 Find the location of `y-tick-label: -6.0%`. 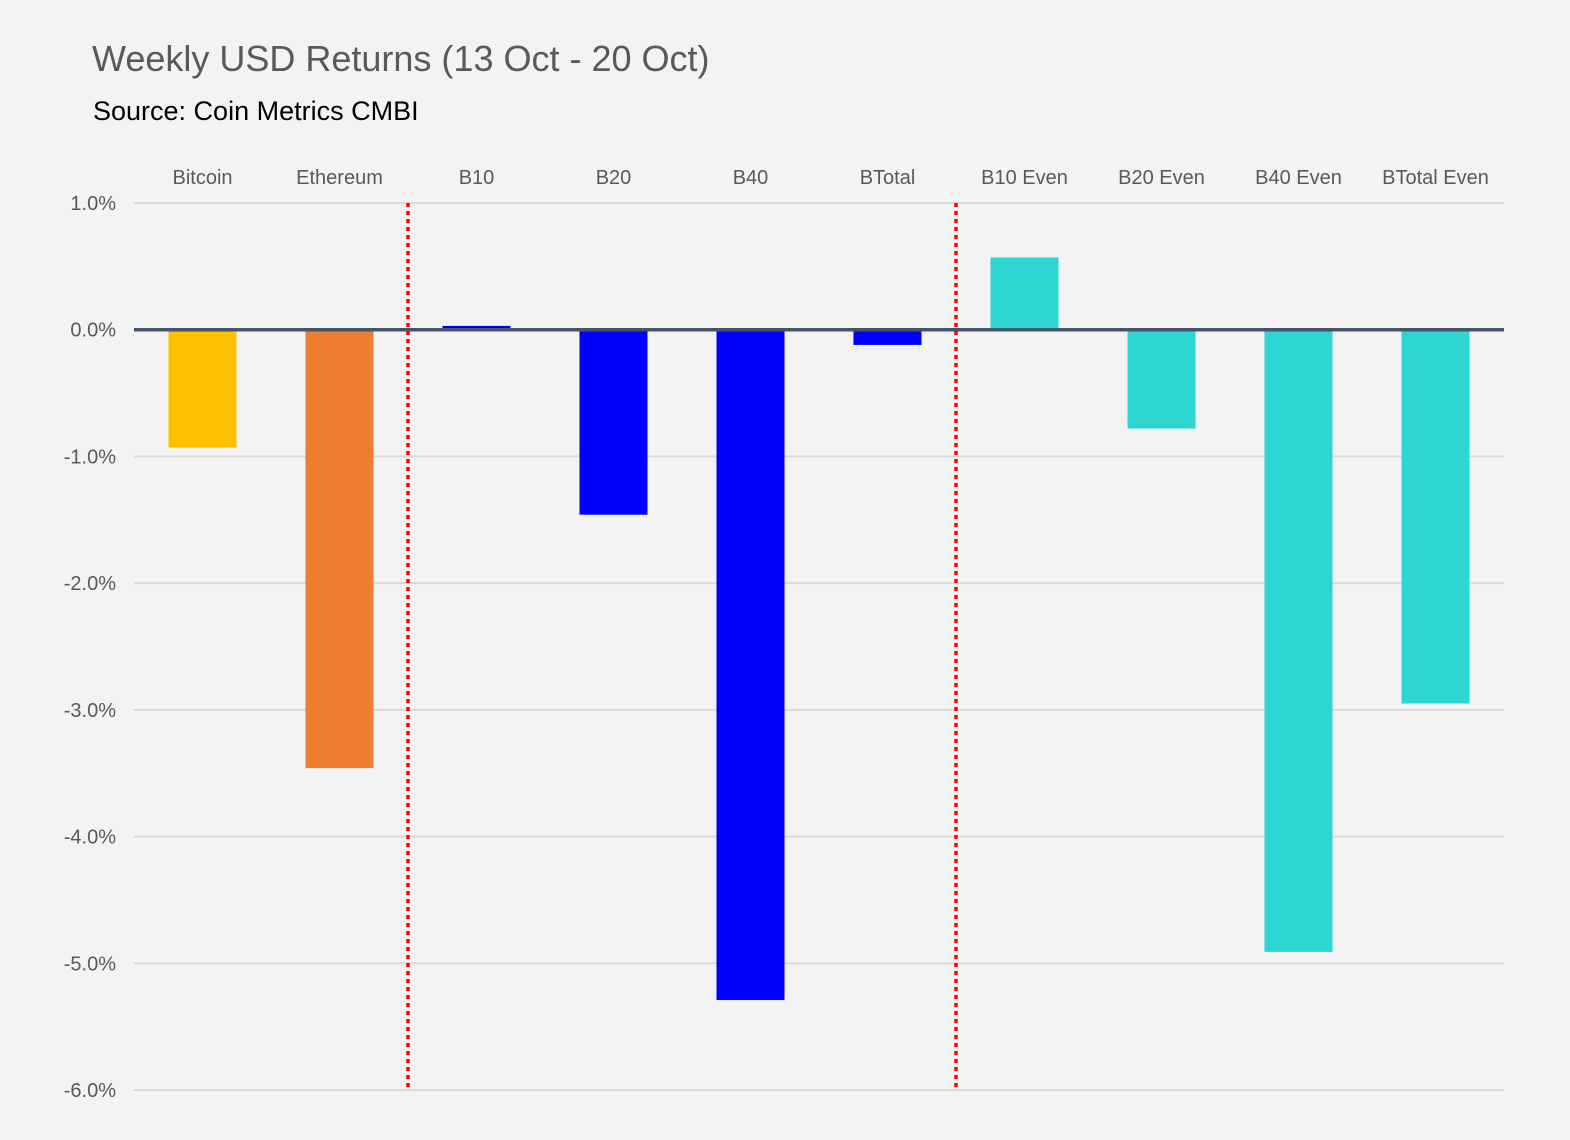

y-tick-label: -6.0% is located at coordinates (90, 1091).